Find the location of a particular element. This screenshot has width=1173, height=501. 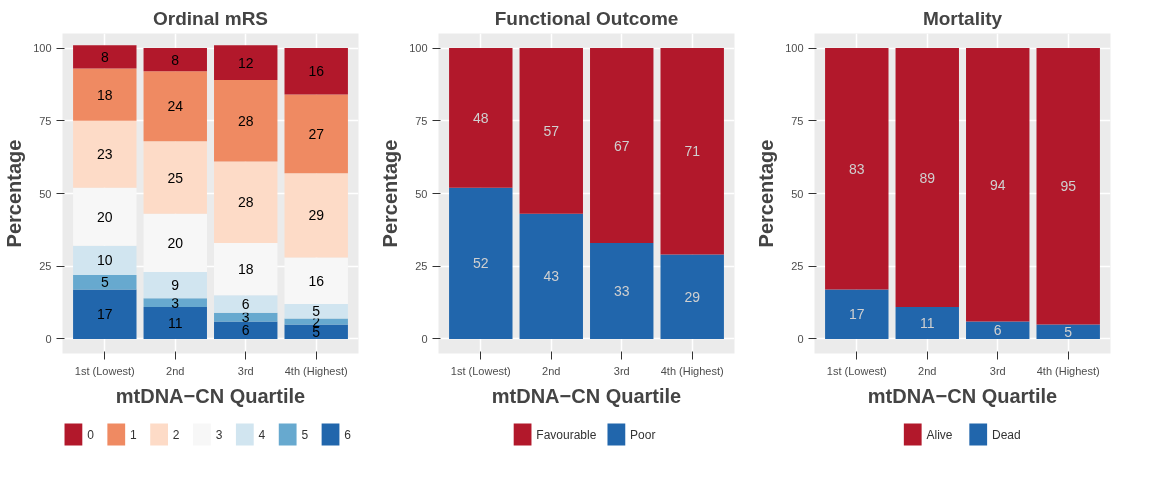

legend-label: Alive is located at coordinates (939, 434).